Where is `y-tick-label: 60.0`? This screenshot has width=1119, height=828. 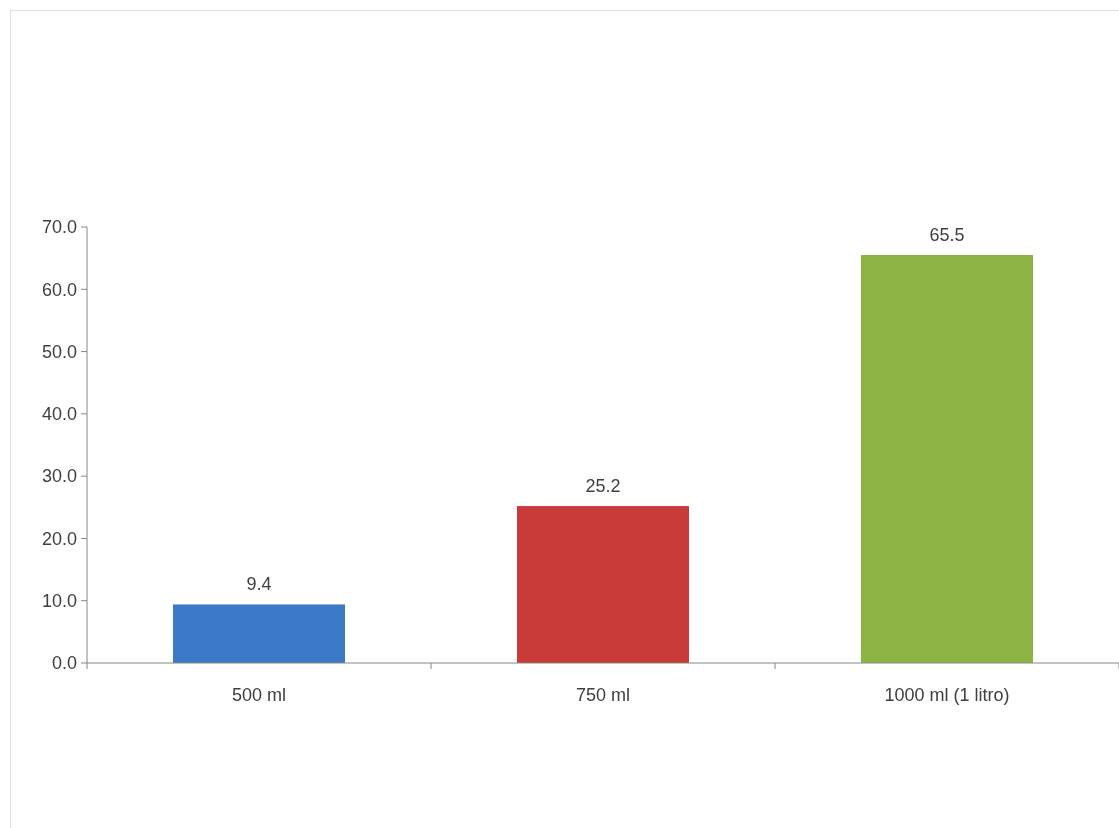
y-tick-label: 60.0 is located at coordinates (59, 289).